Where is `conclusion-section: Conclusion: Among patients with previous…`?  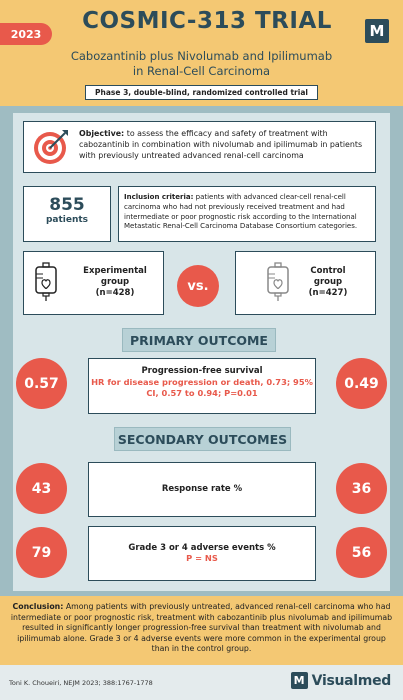 conclusion-section: Conclusion: Among patients with previous… is located at coordinates (201, 630).